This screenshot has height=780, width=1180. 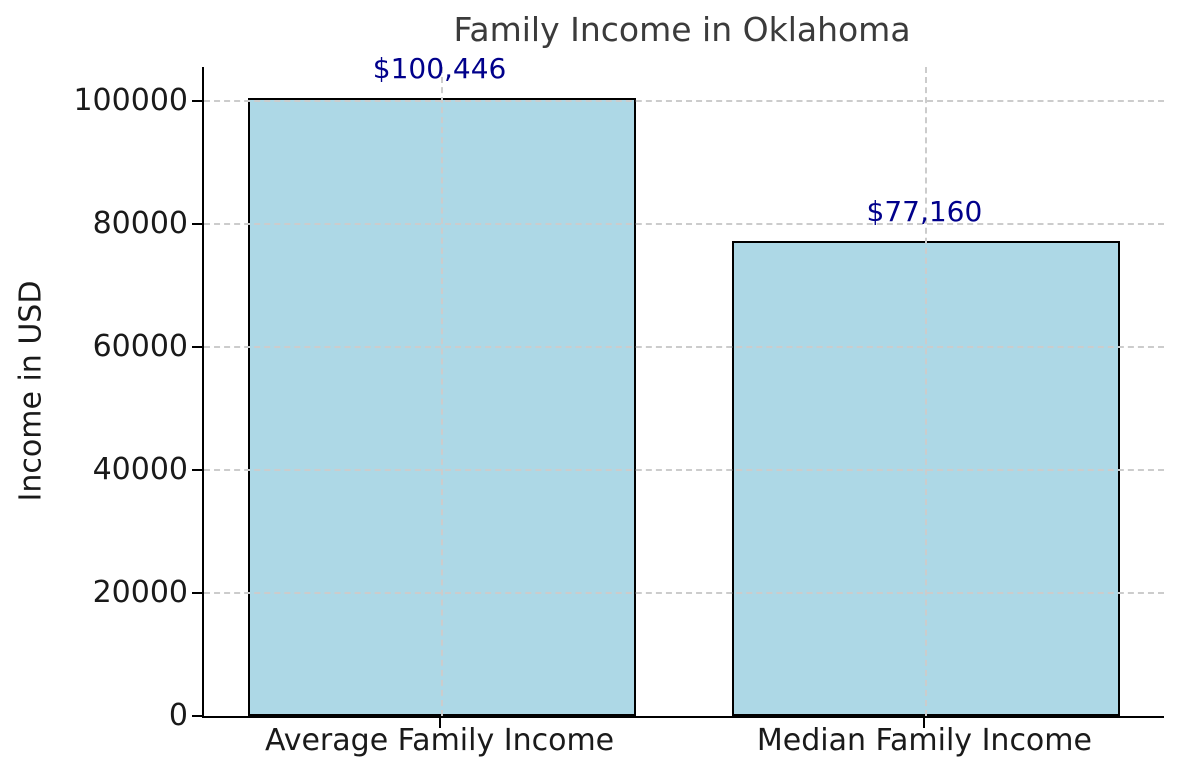 I want to click on bar-value-label: $100,446, so click(x=439, y=68).